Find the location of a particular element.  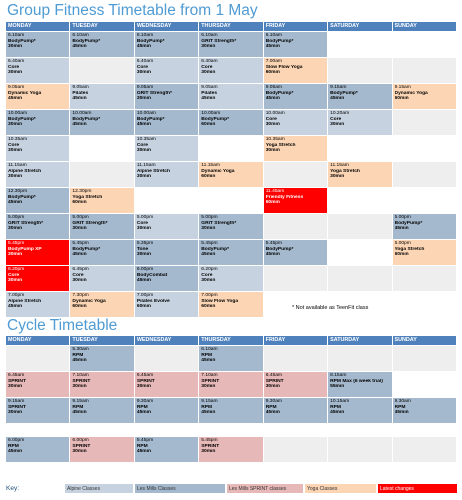

group-class-cell: 7.30pm Dynamic Yoga 60min is located at coordinates (102, 304).